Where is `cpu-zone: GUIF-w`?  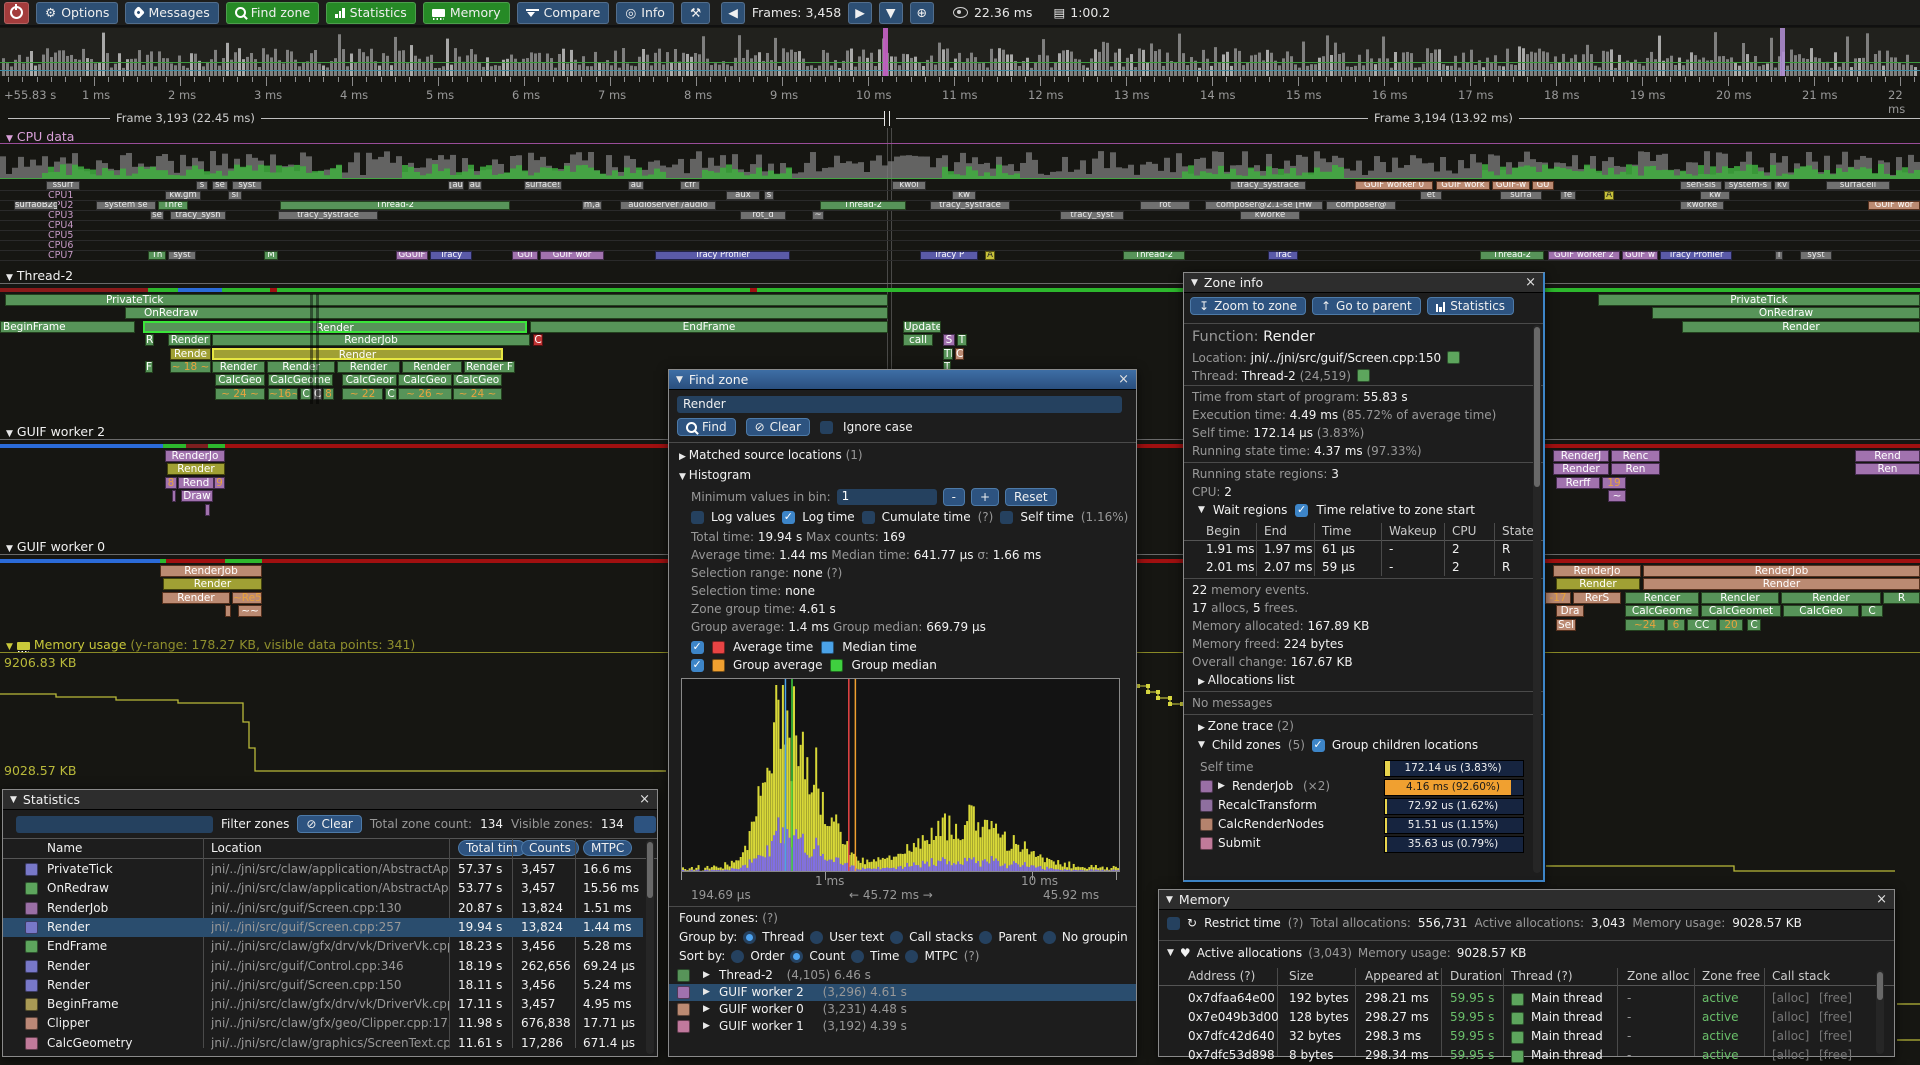
cpu-zone: GUIF-w is located at coordinates (1511, 185).